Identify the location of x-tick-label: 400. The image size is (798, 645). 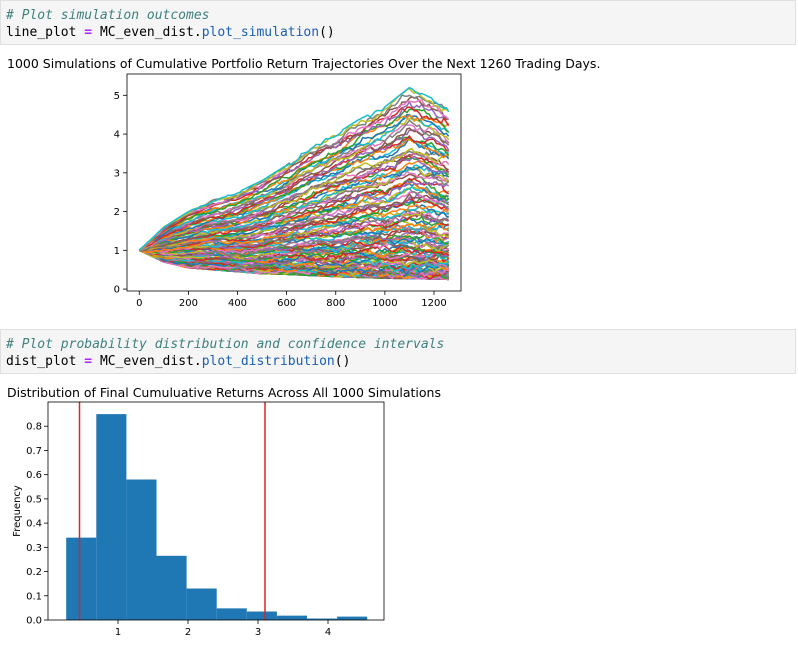
(237, 303).